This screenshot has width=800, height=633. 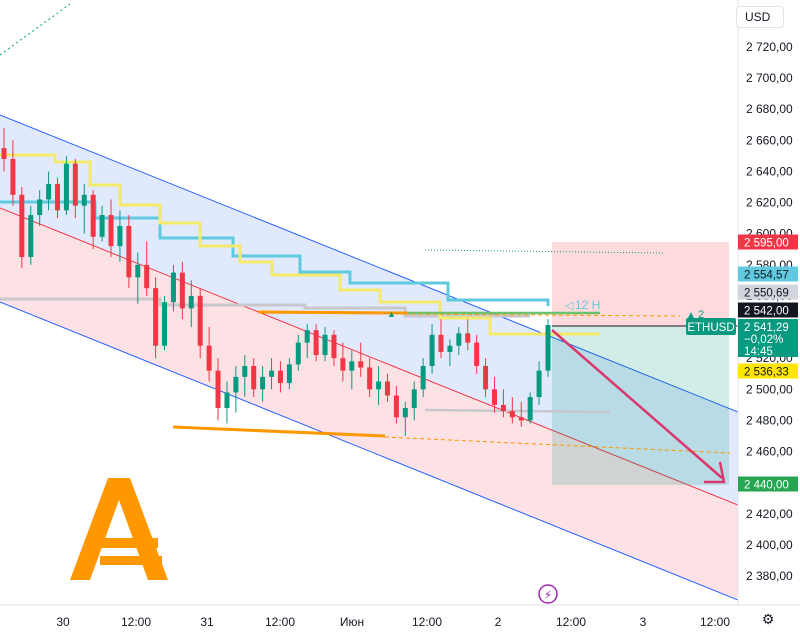 I want to click on price-badge-label: 2 440,00, so click(x=766, y=486).